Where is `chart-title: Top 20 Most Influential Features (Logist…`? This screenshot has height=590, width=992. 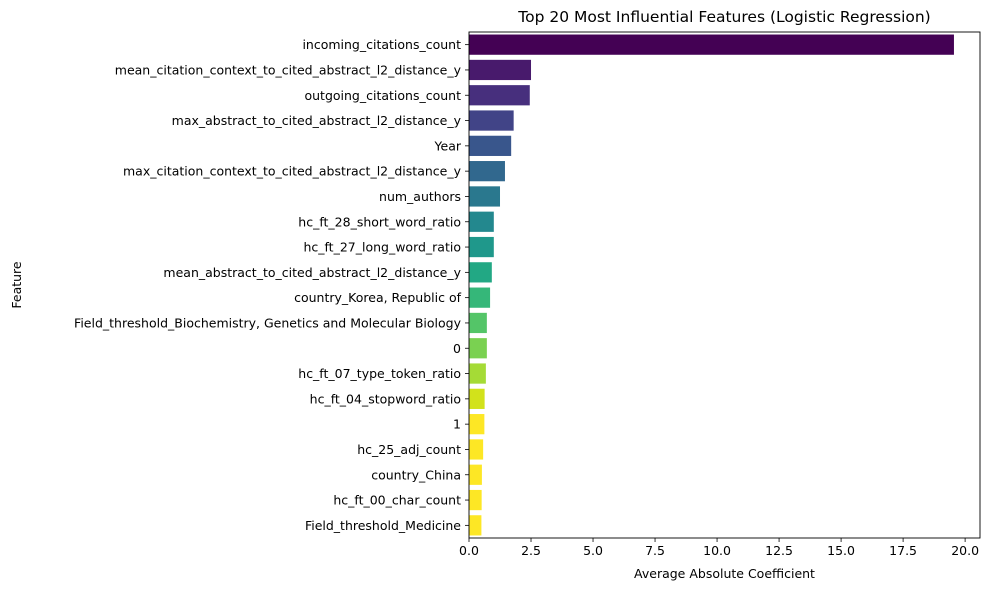
chart-title: Top 20 Most Influential Features (Logist… is located at coordinates (723, 17).